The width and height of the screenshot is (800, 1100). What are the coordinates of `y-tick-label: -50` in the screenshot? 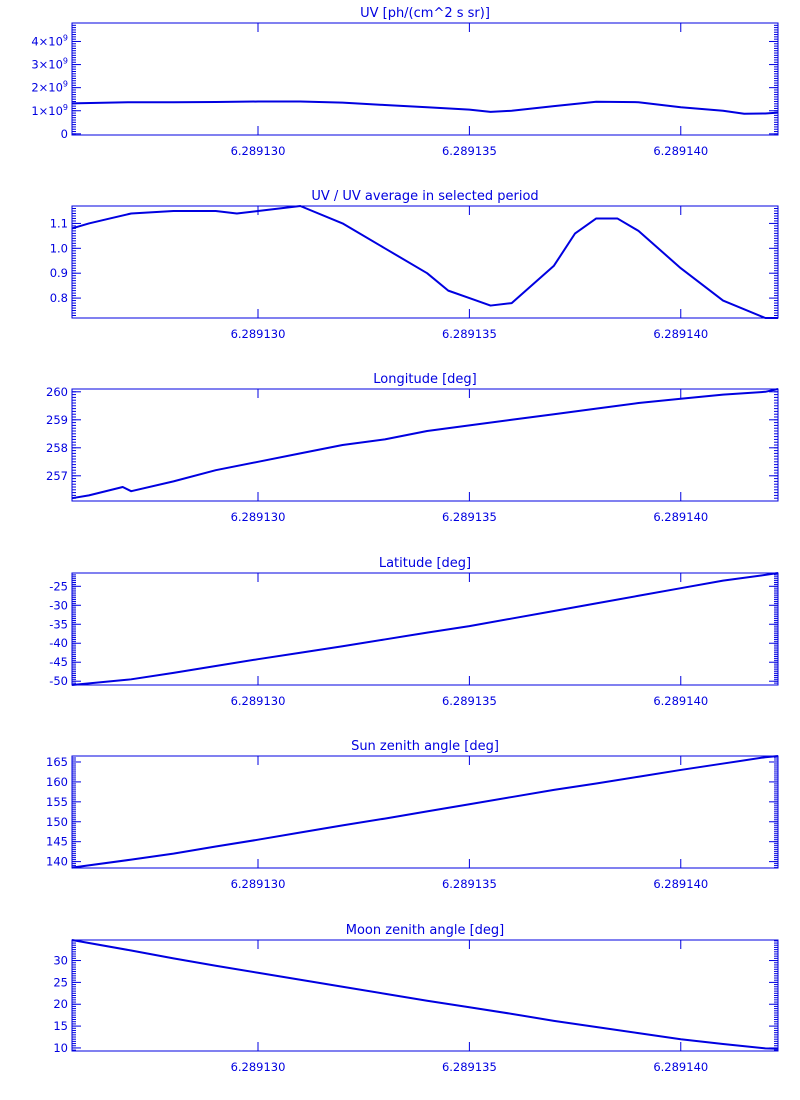 It's located at (58, 681).